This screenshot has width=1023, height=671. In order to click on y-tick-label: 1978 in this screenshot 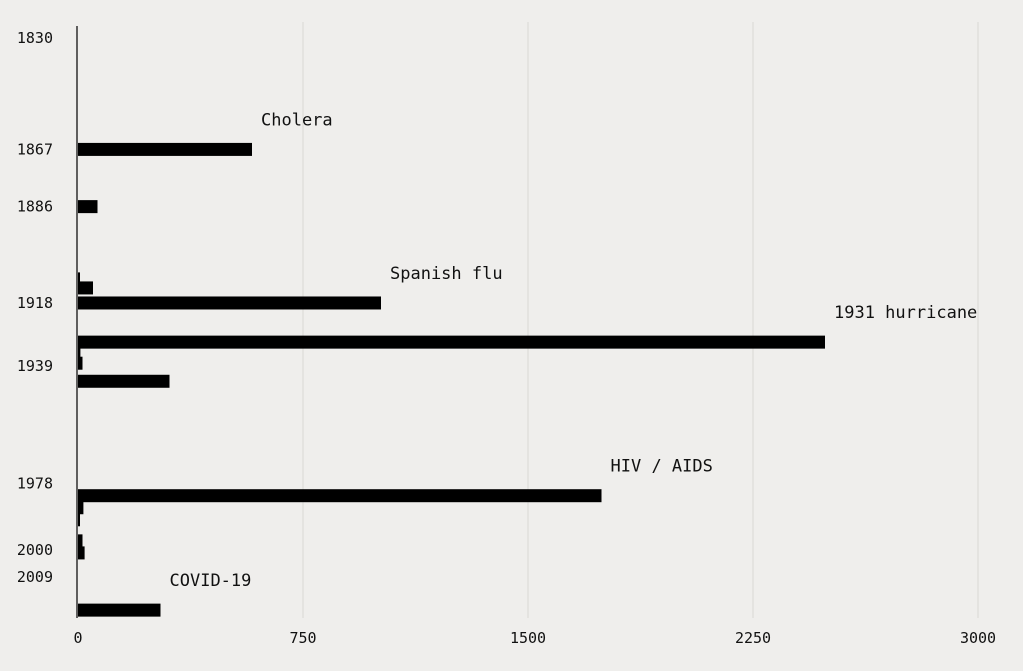, I will do `click(35, 484)`.